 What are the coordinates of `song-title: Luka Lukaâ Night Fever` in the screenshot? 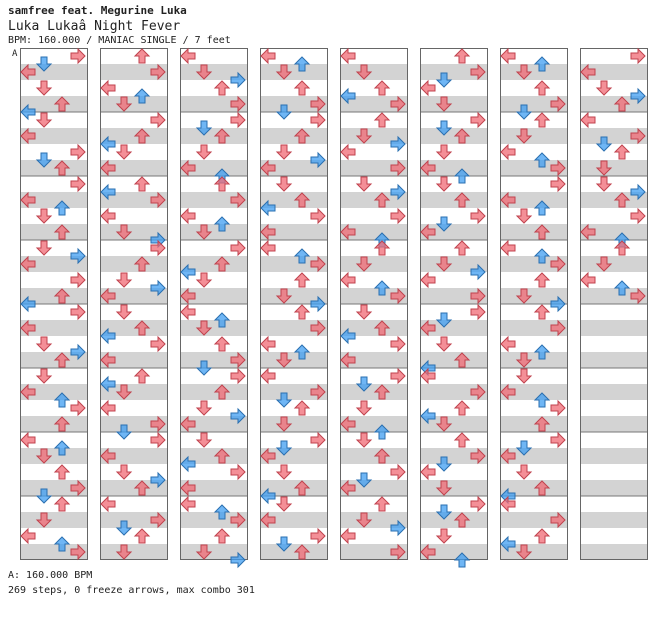 It's located at (94, 26).